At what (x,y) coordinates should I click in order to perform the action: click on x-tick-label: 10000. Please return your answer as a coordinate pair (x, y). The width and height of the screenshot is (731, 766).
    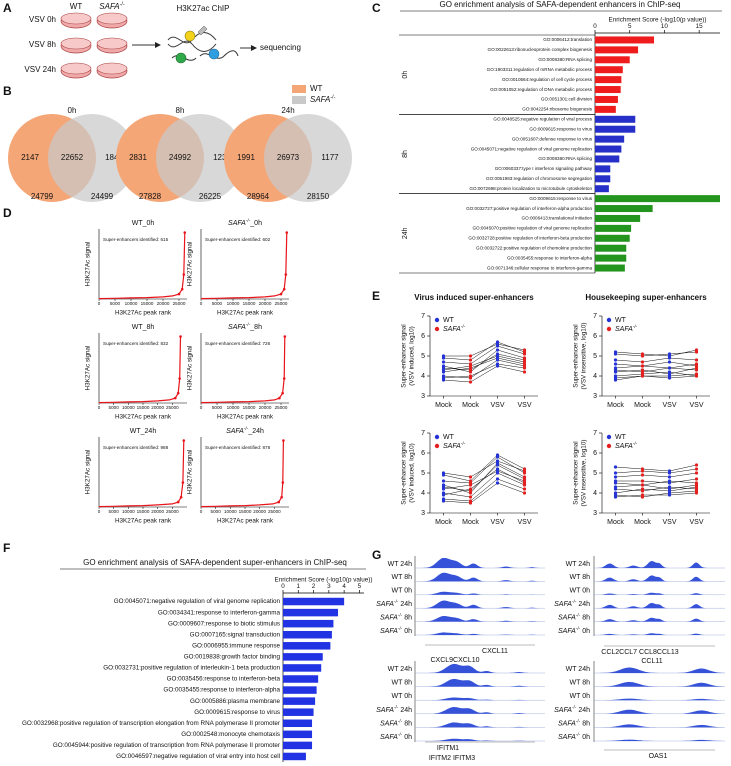
    Looking at the image, I should click on (233, 407).